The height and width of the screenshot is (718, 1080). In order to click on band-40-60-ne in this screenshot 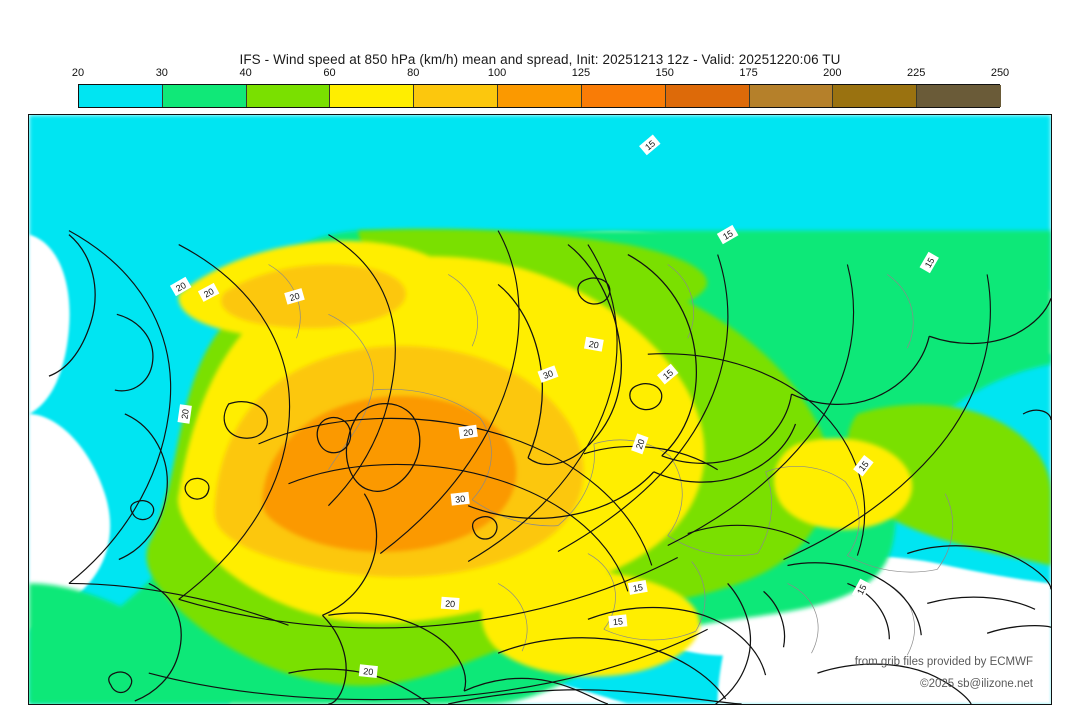, I will do `click(949, 485)`.